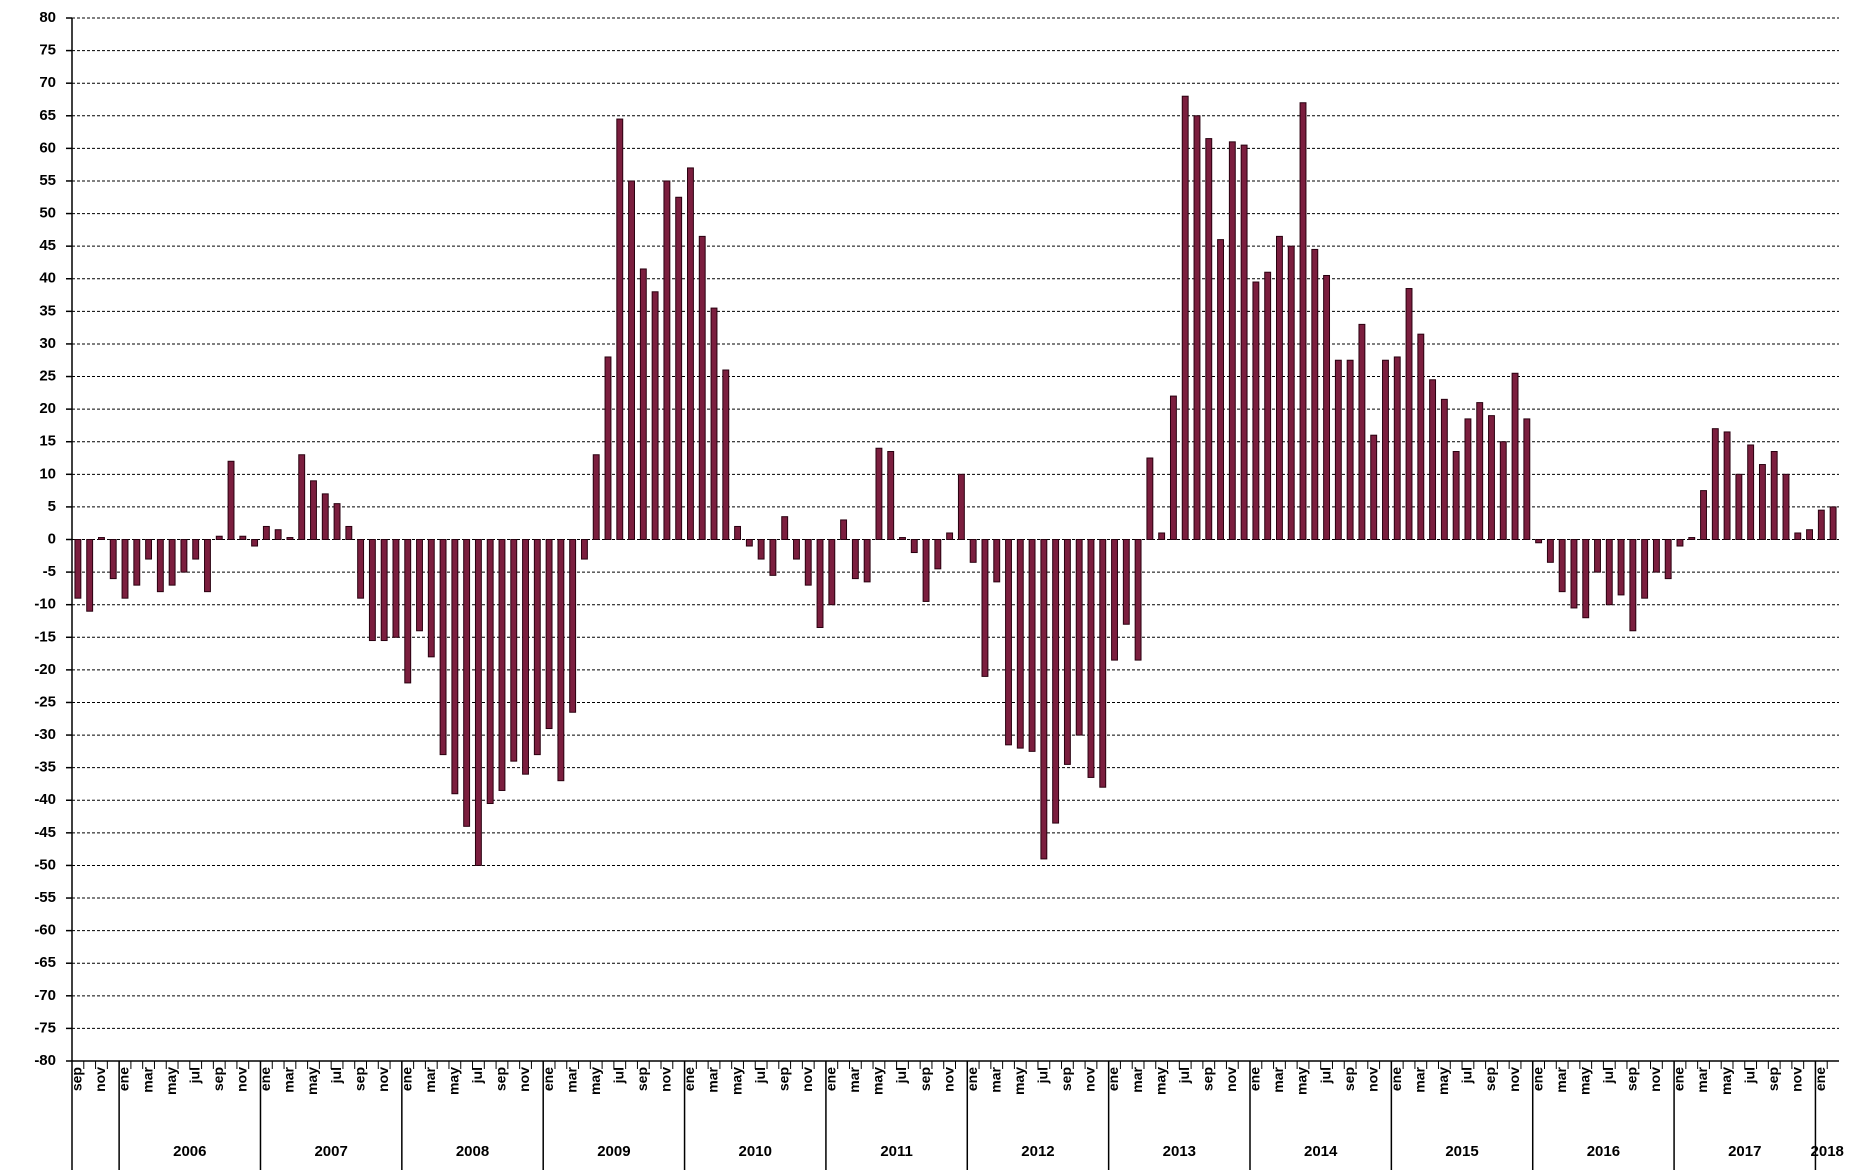  Describe the element at coordinates (1744, 1151) in the screenshot. I see `year-label: 2017` at that location.